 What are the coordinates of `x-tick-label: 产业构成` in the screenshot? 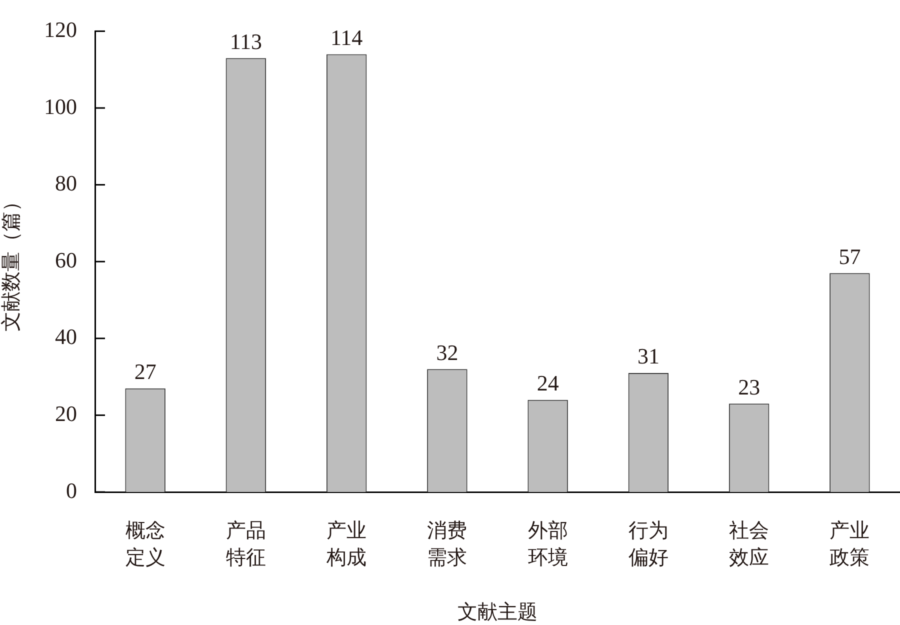 It's located at (346, 544).